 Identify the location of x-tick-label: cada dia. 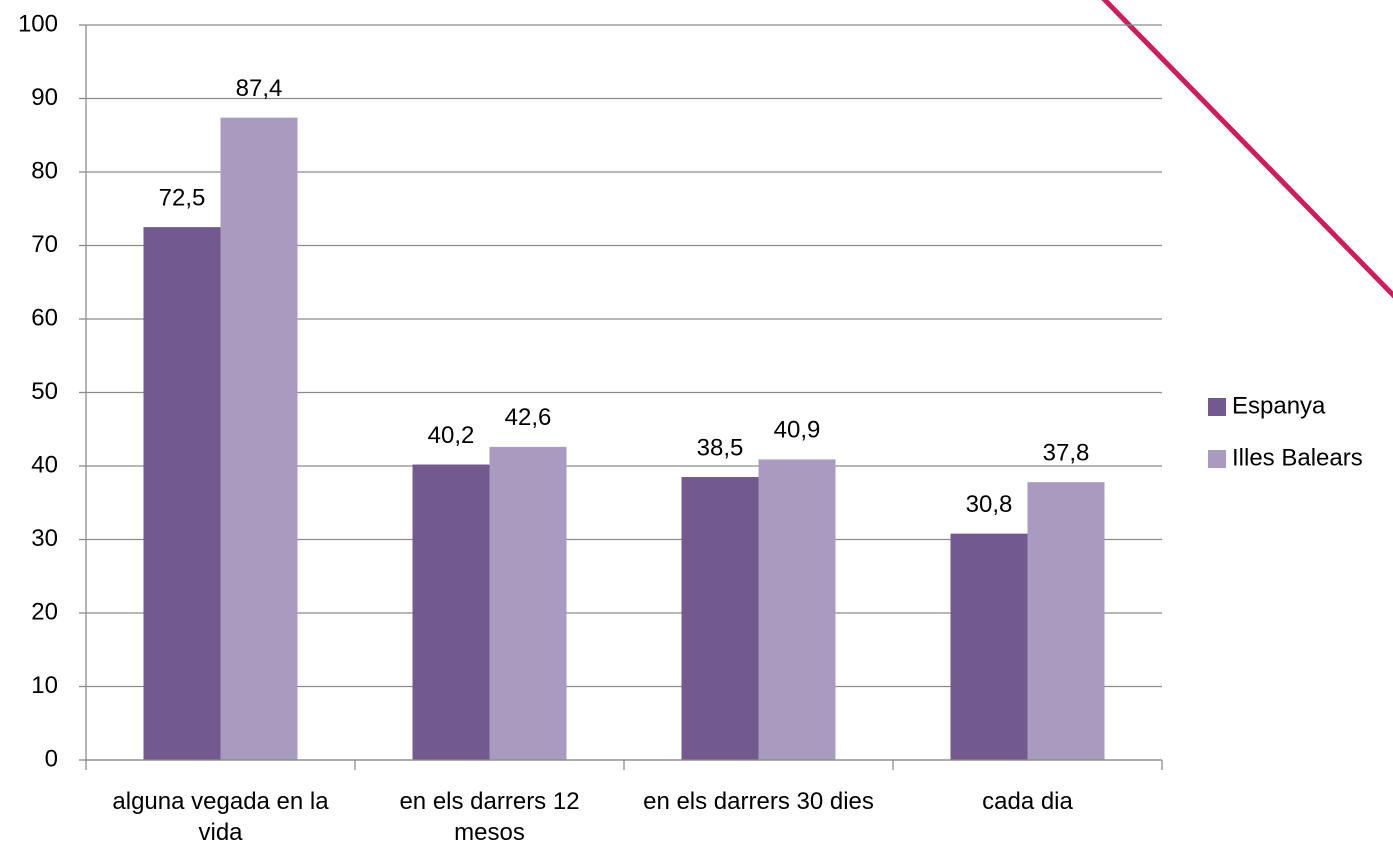
(1027, 801).